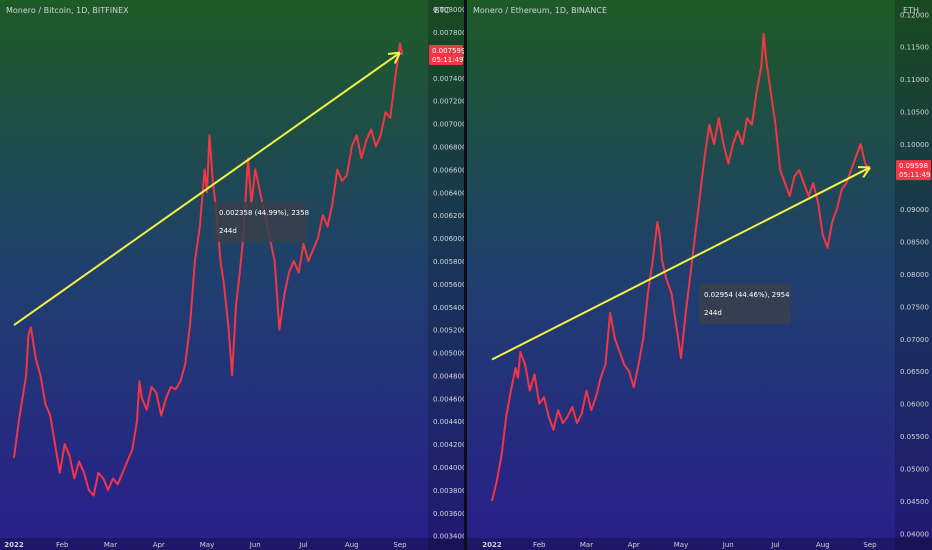  I want to click on y-tick-label: 0.006400, so click(448, 193).